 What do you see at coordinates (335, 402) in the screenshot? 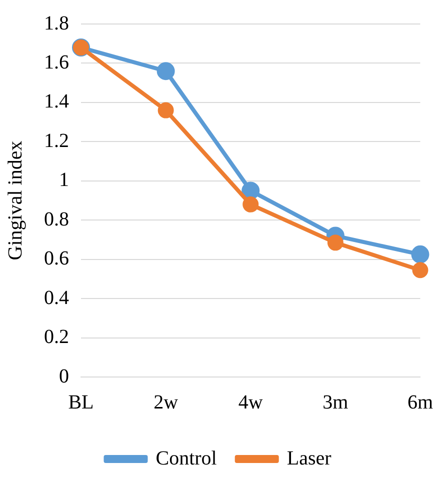
I see `x-tick-label: 3m` at bounding box center [335, 402].